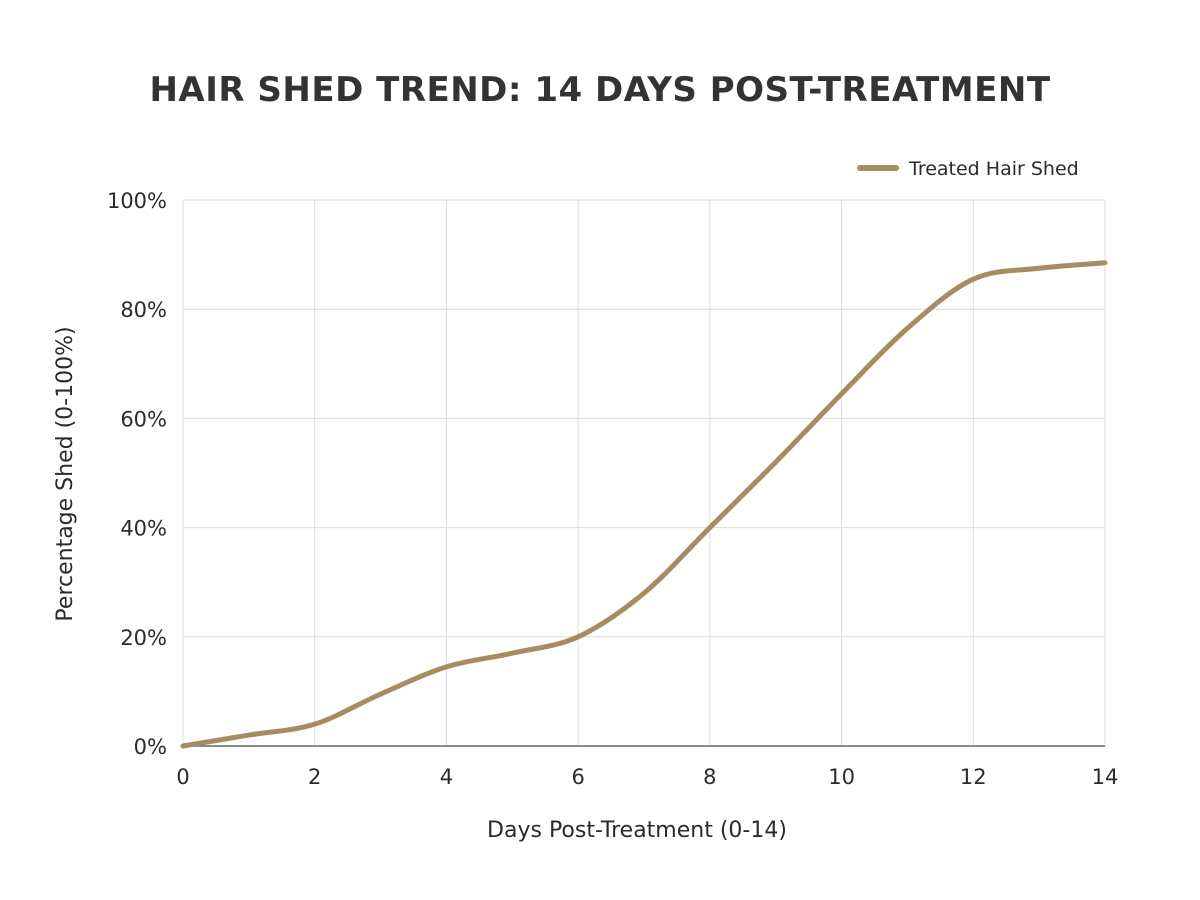 This screenshot has height=900, width=1200. Describe the element at coordinates (446, 777) in the screenshot. I see `x-tick-label: 4` at that location.